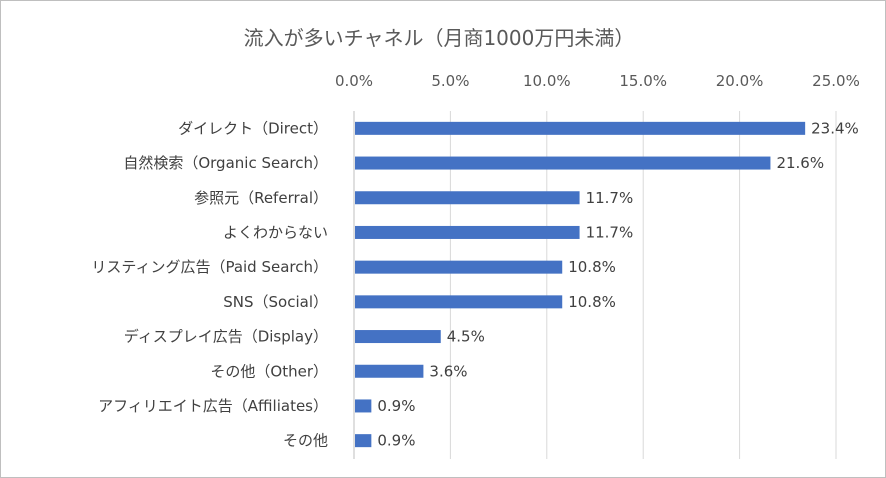 Image resolution: width=886 pixels, height=478 pixels. I want to click on x-tick-label: 10.0%, so click(547, 81).